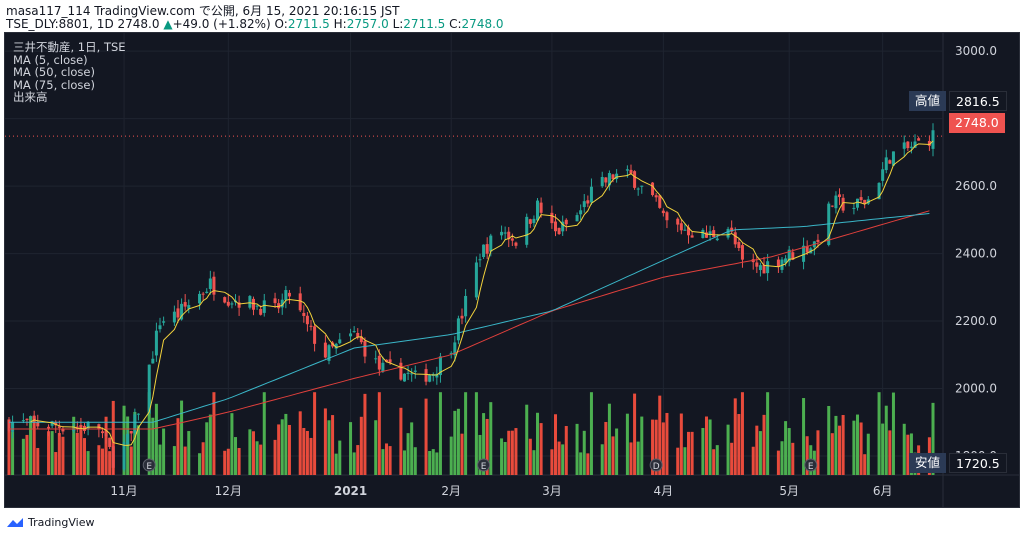 The width and height of the screenshot is (1024, 536). Describe the element at coordinates (50, 522) in the screenshot. I see `tradingview-logo: TradingView` at that location.